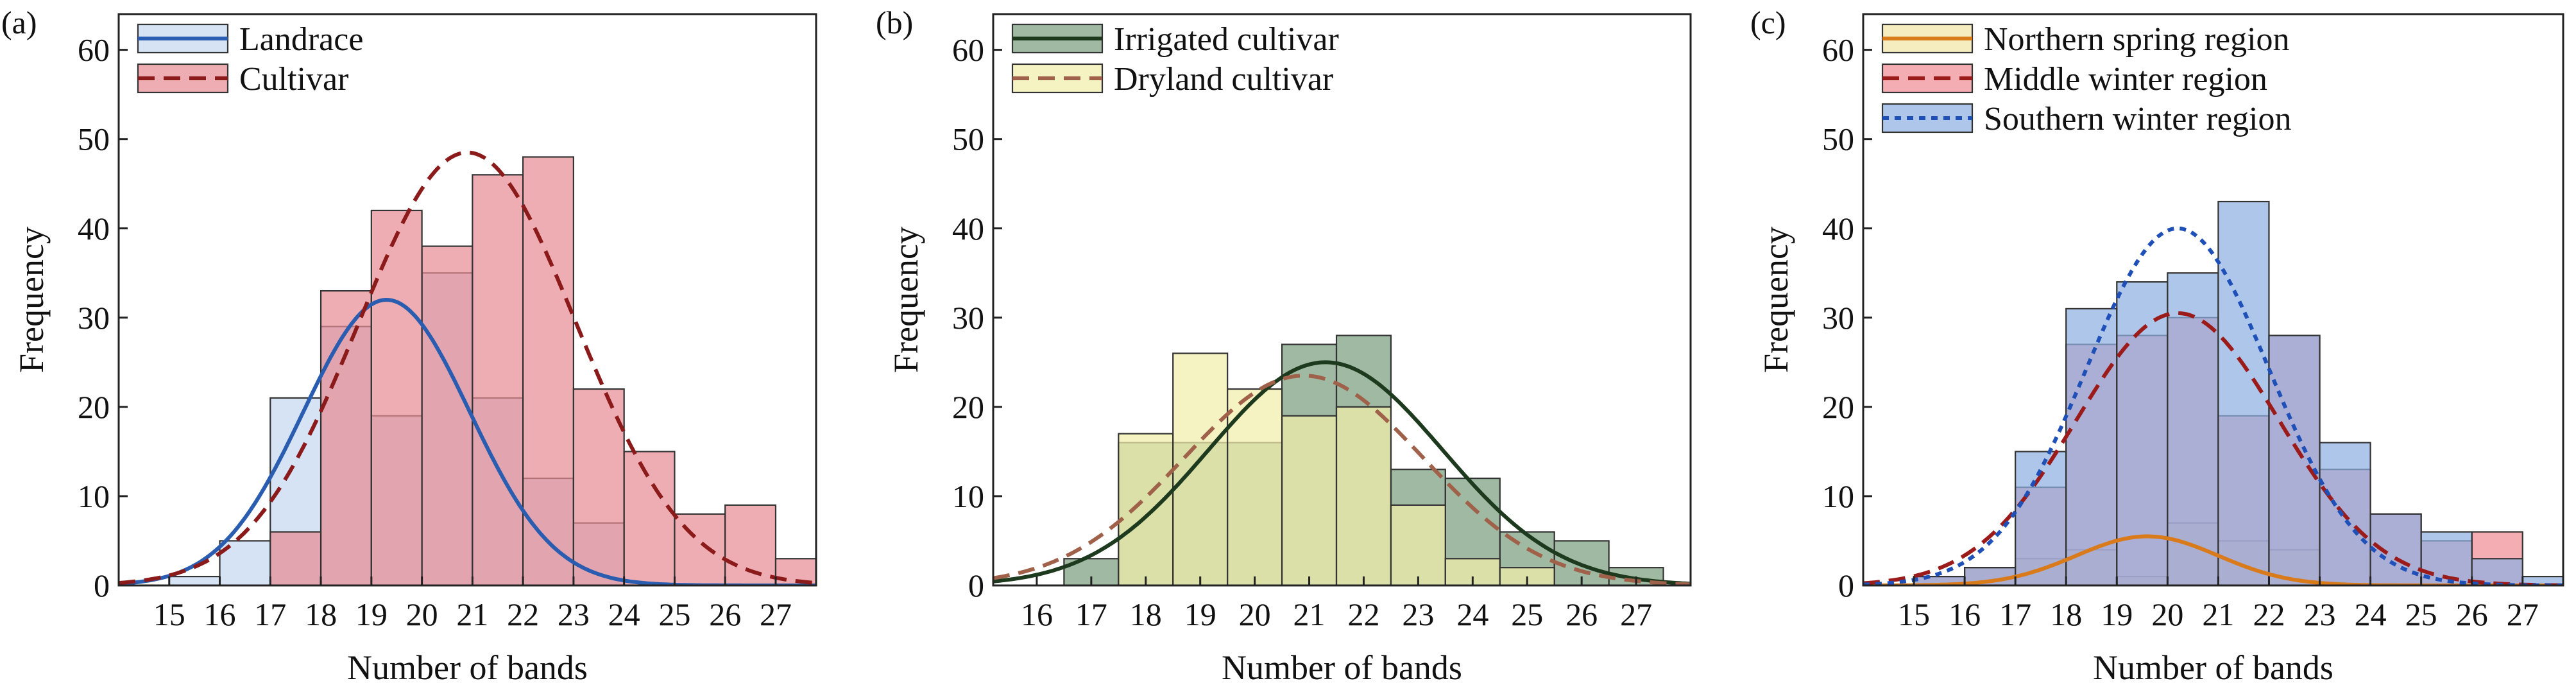  I want to click on bars-group, so click(2238, 392).